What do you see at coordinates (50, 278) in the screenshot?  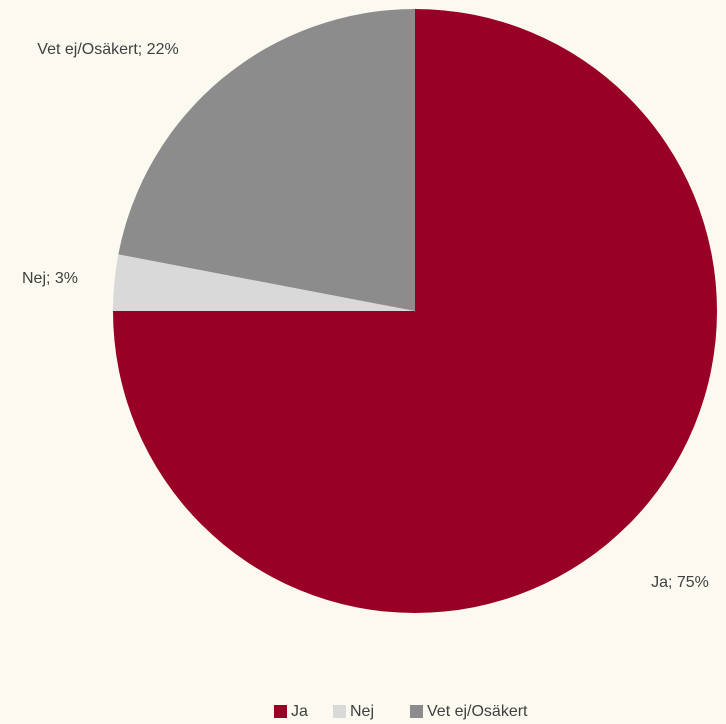 I see `data-label: Nej; 3%` at bounding box center [50, 278].